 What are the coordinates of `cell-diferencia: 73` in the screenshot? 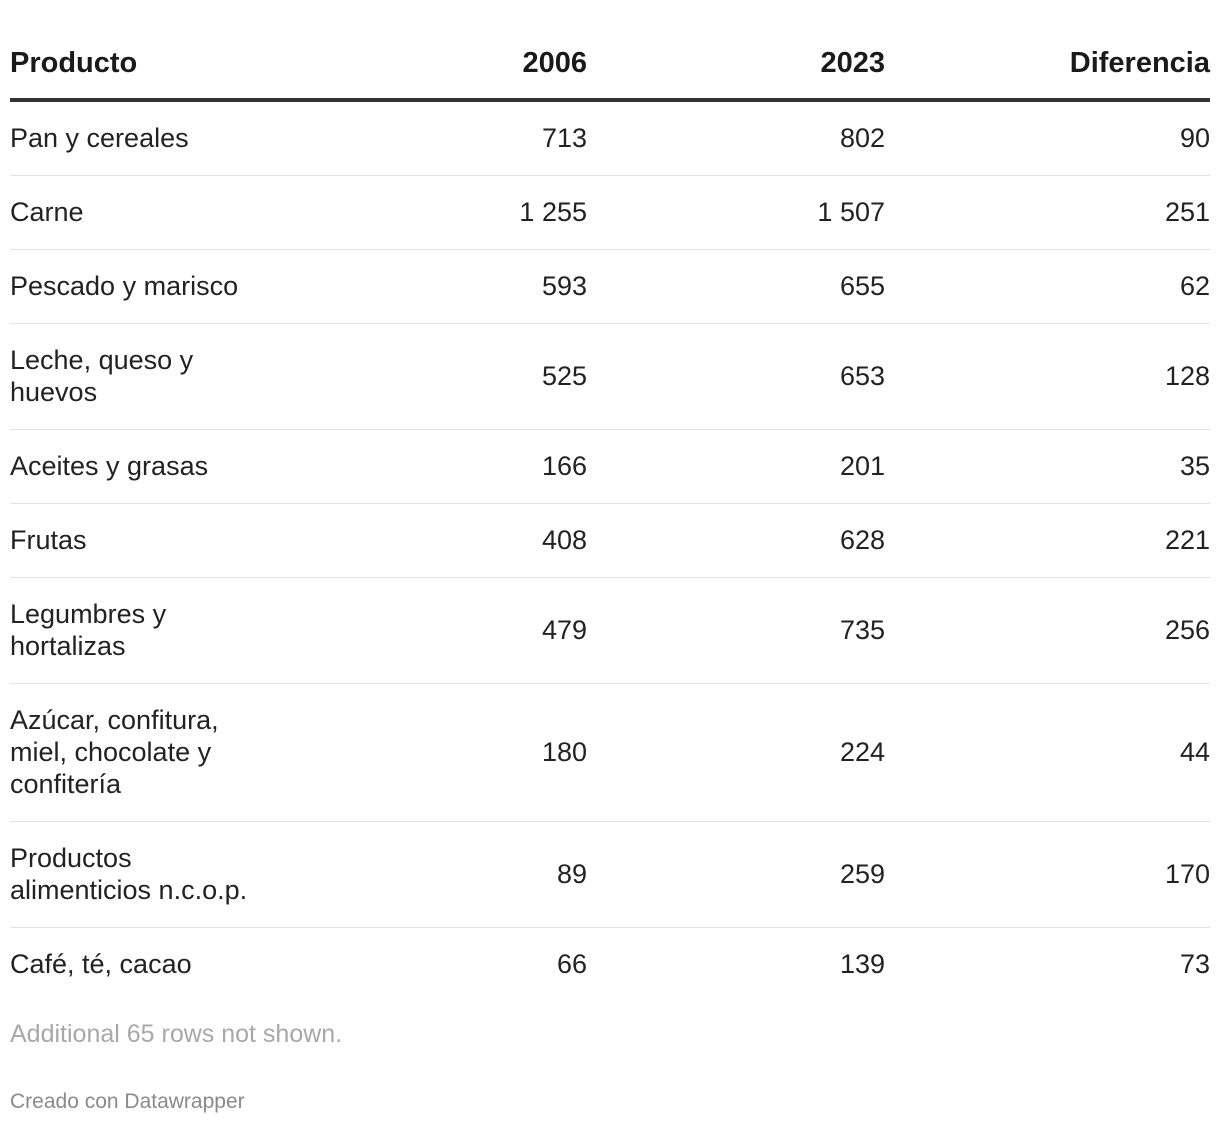 It's located at (1194, 964).